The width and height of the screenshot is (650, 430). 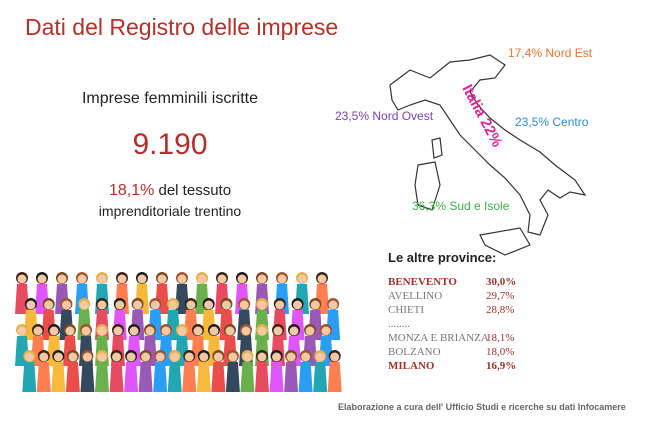 I want to click on italy-map, so click(x=488, y=155).